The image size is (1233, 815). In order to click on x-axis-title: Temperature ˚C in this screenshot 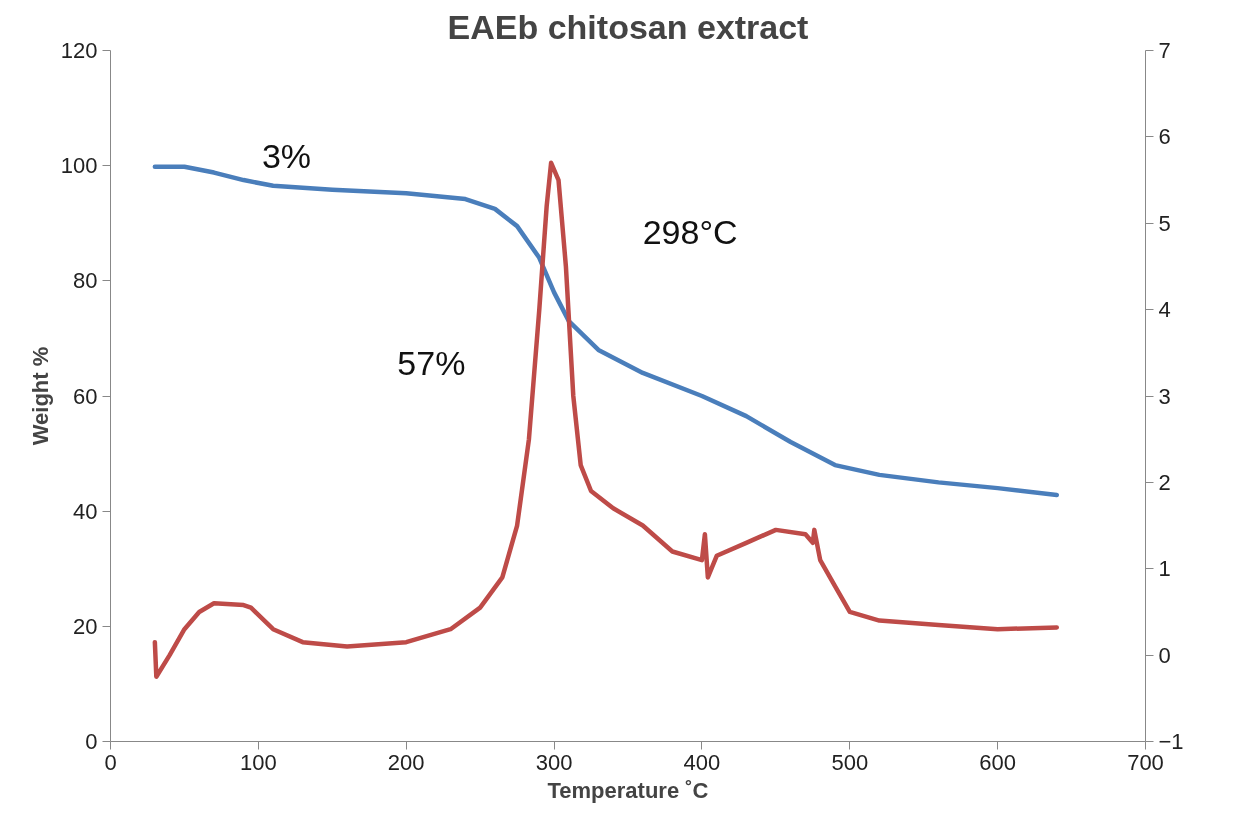, I will do `click(628, 790)`.